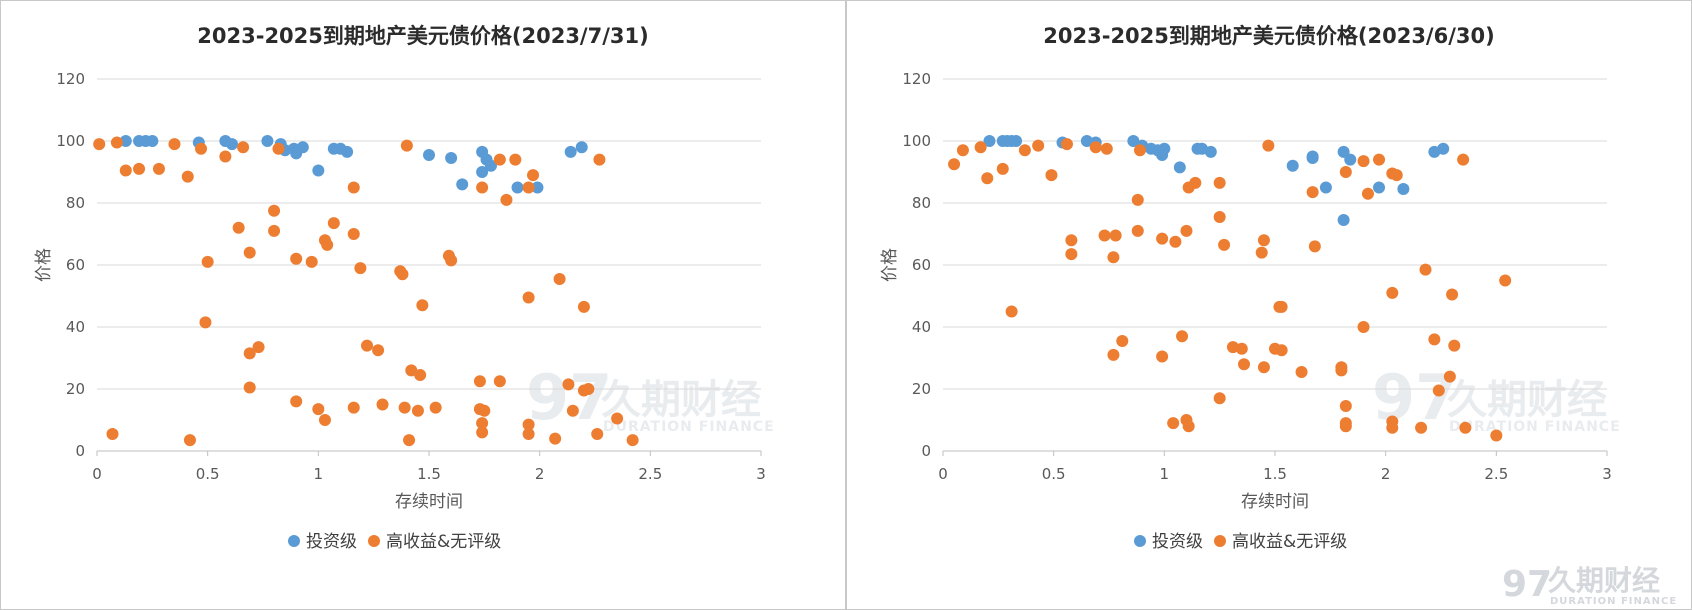 The image size is (1692, 610). I want to click on y-tick-label: 0, so click(926, 451).